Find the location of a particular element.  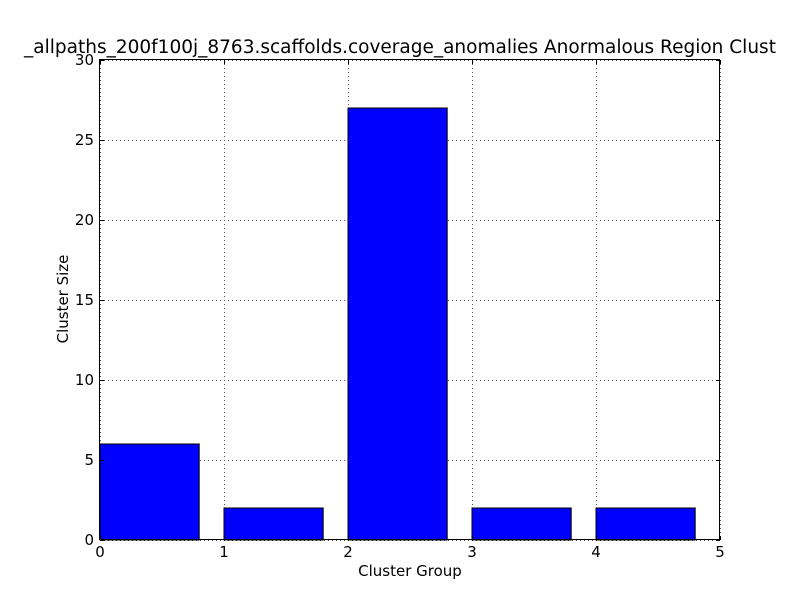

y-tick-label: 10 is located at coordinates (84, 380).